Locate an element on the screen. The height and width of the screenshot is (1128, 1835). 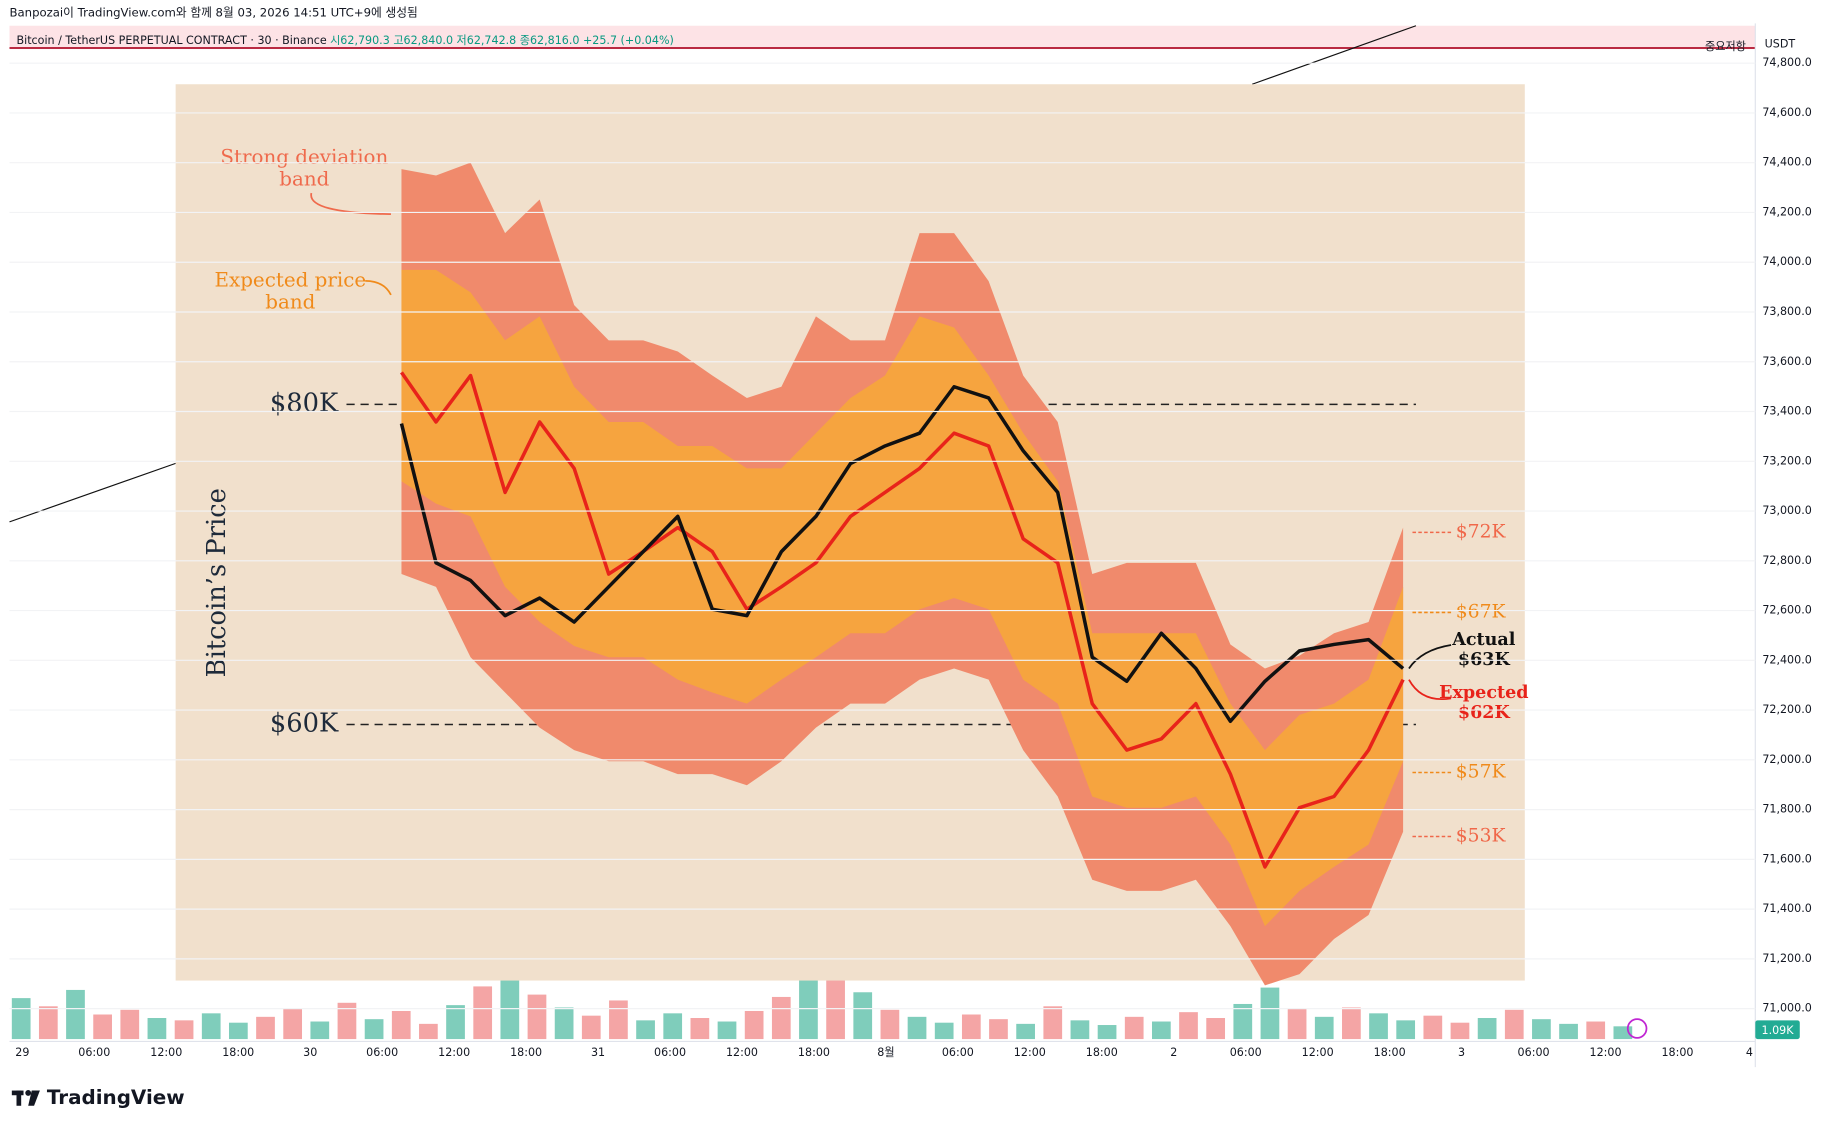
y-tick-label: 71,600.0 is located at coordinates (1786, 858).